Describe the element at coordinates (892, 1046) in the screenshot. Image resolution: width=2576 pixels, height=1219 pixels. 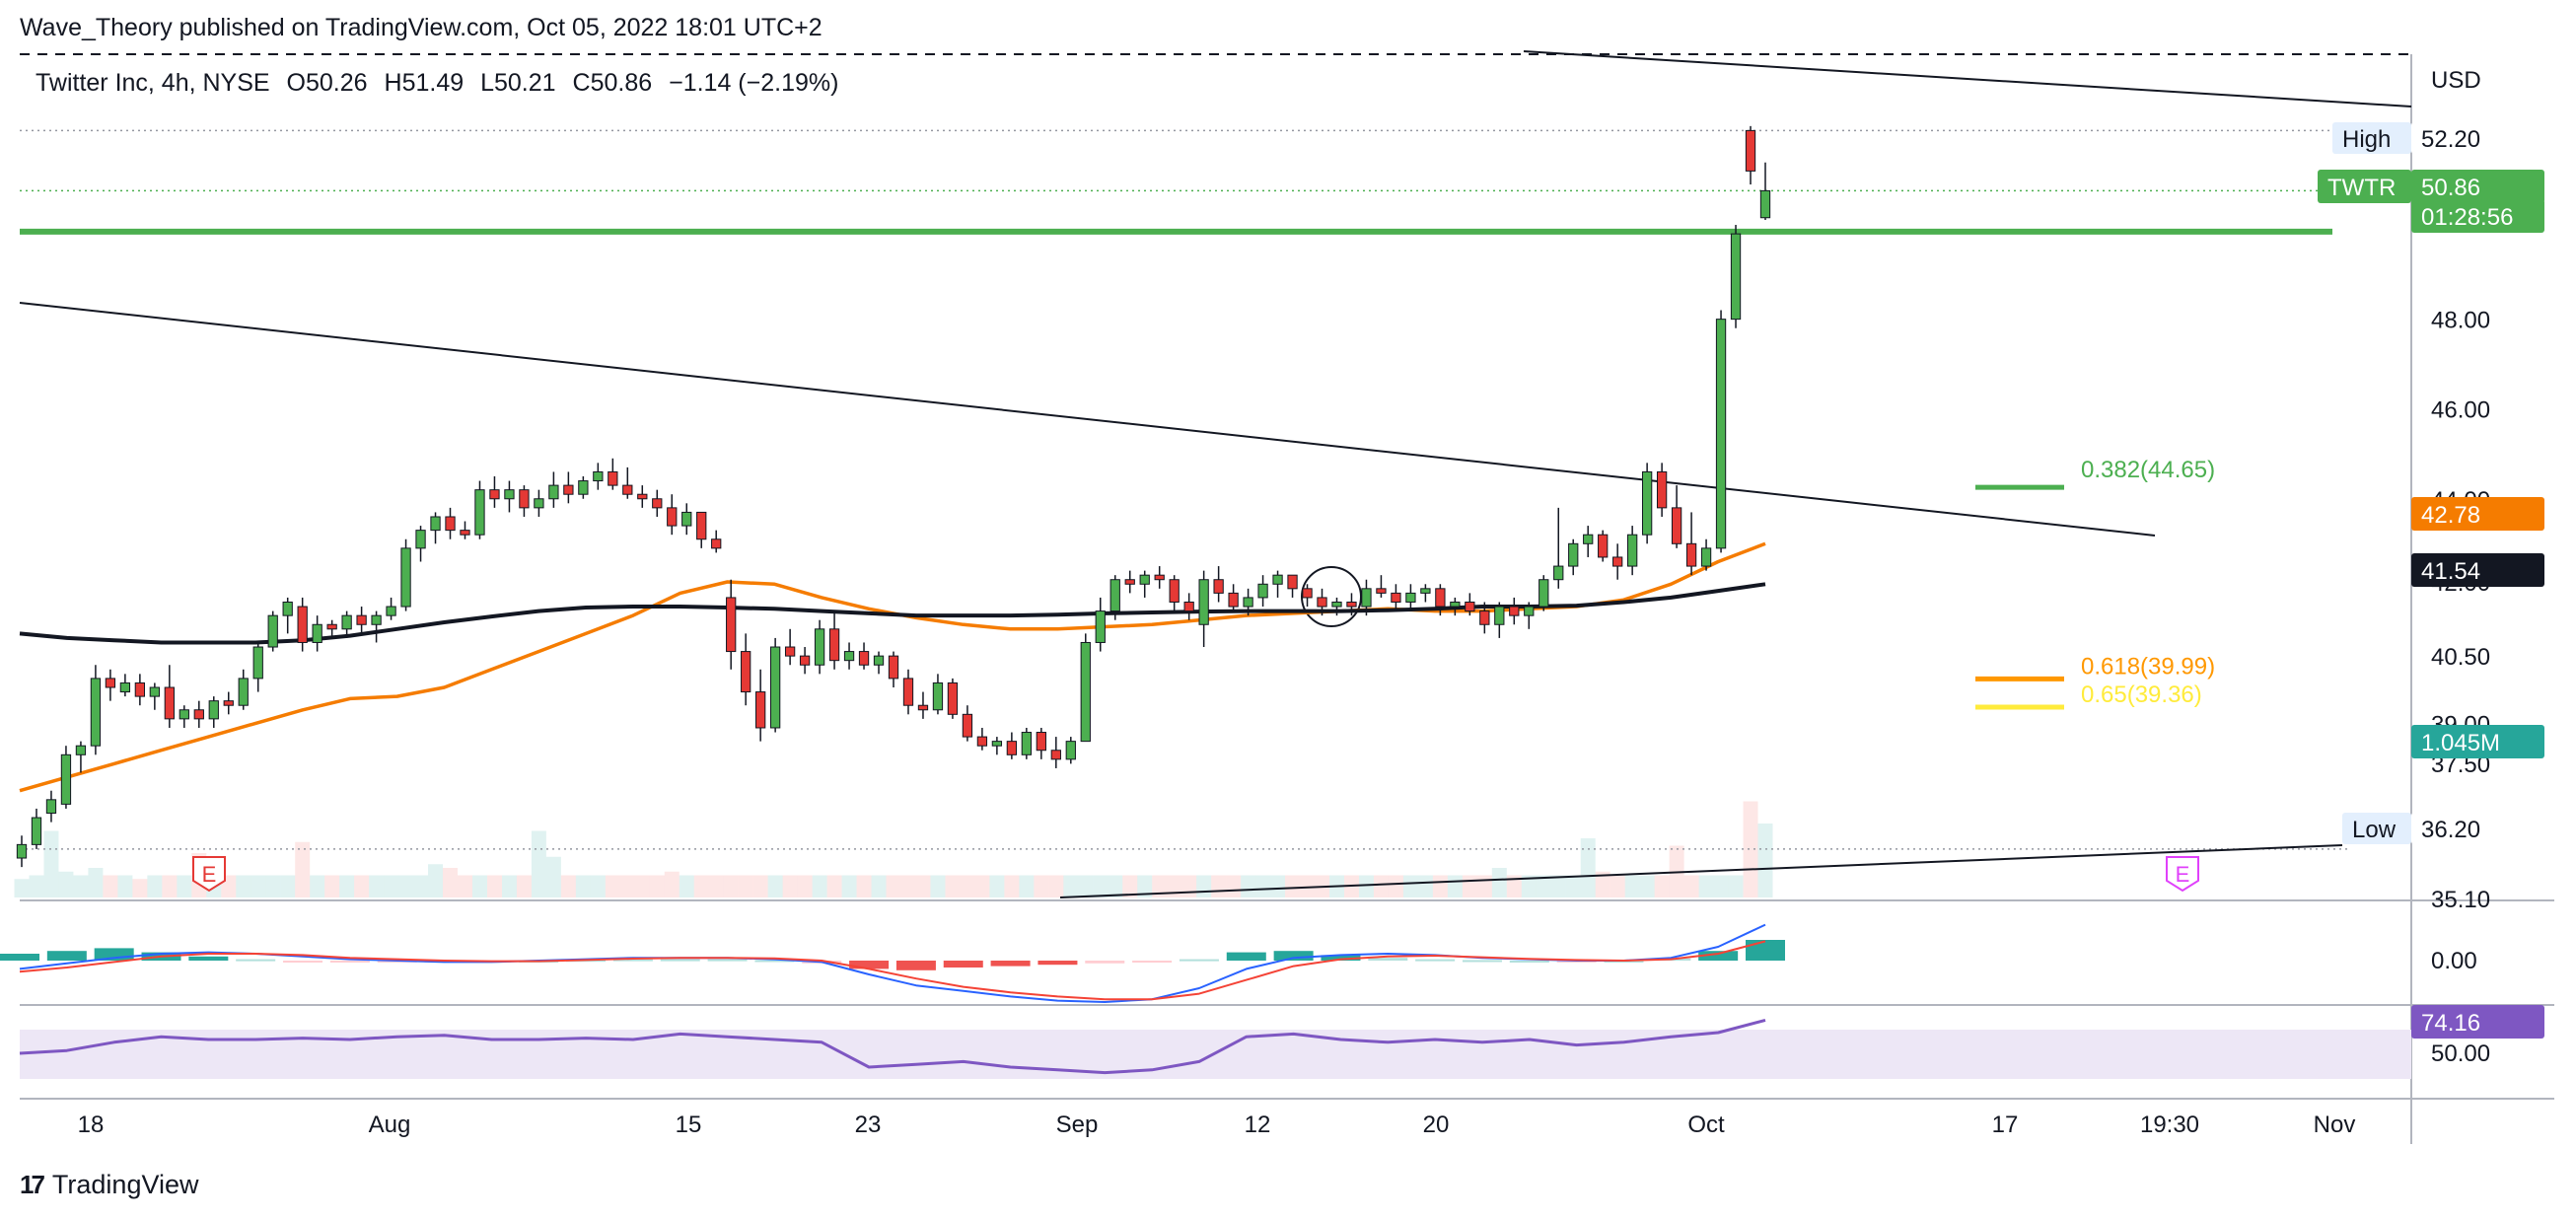
I see `rsi-line` at that location.